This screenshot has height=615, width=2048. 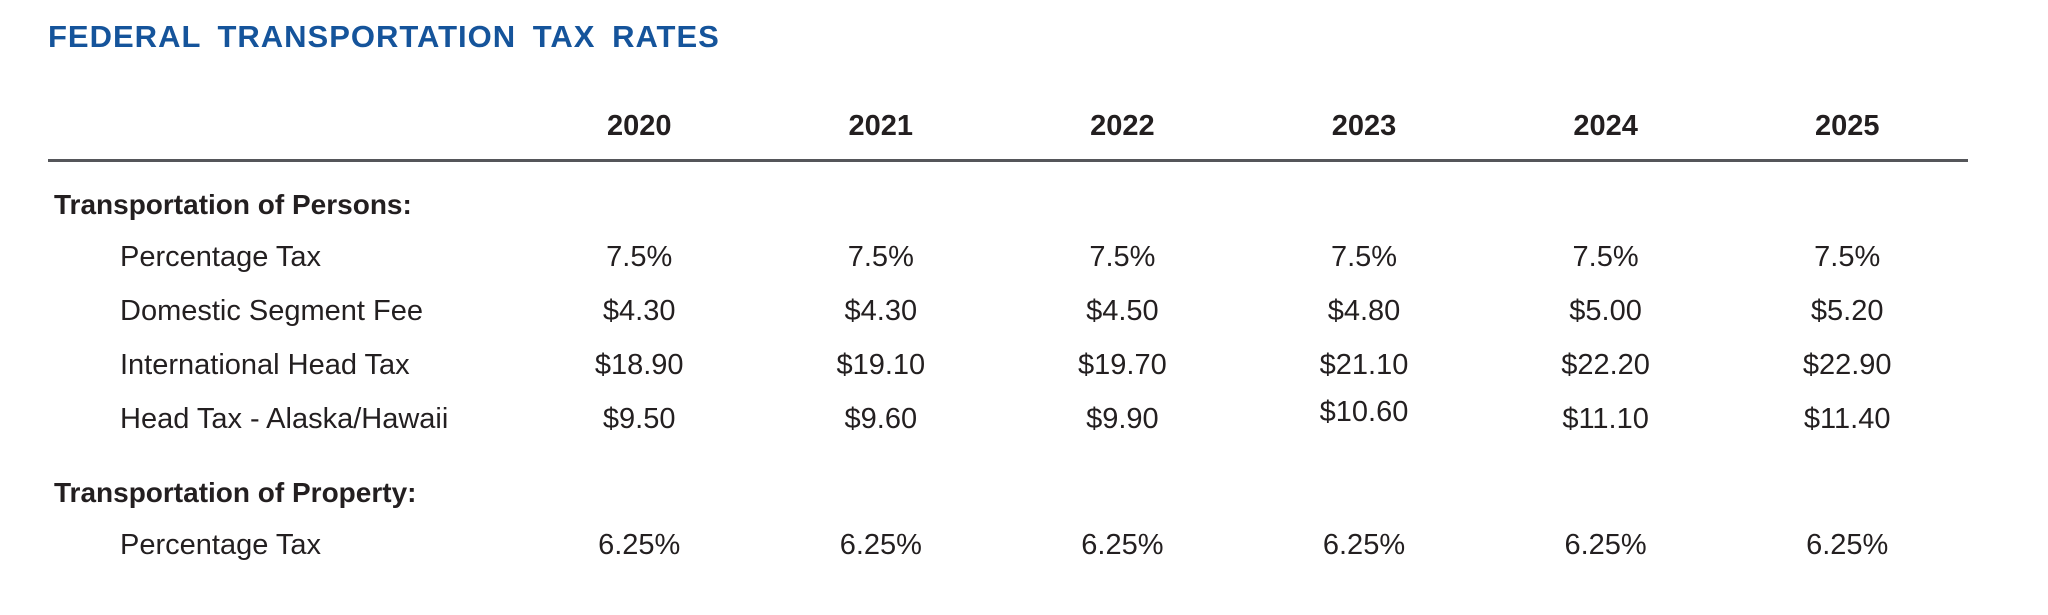 I want to click on value-text: $19.70, so click(x=1122, y=365).